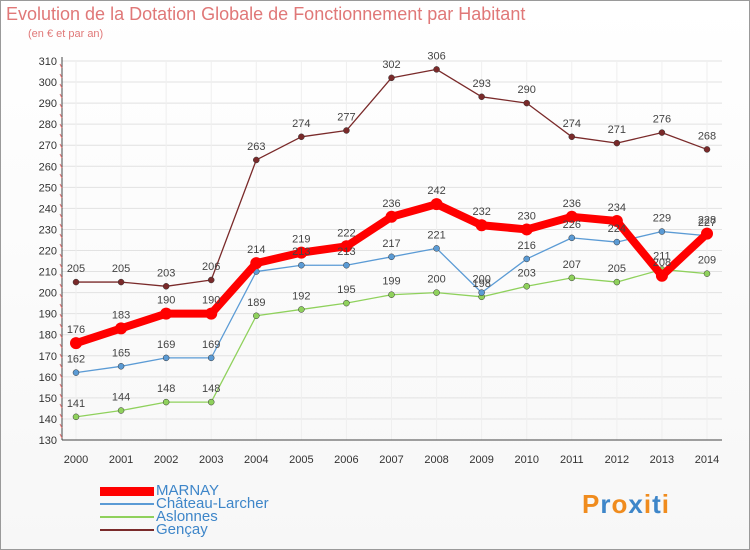 This screenshot has width=750, height=550. Describe the element at coordinates (211, 267) in the screenshot. I see `data-label: 206` at that location.